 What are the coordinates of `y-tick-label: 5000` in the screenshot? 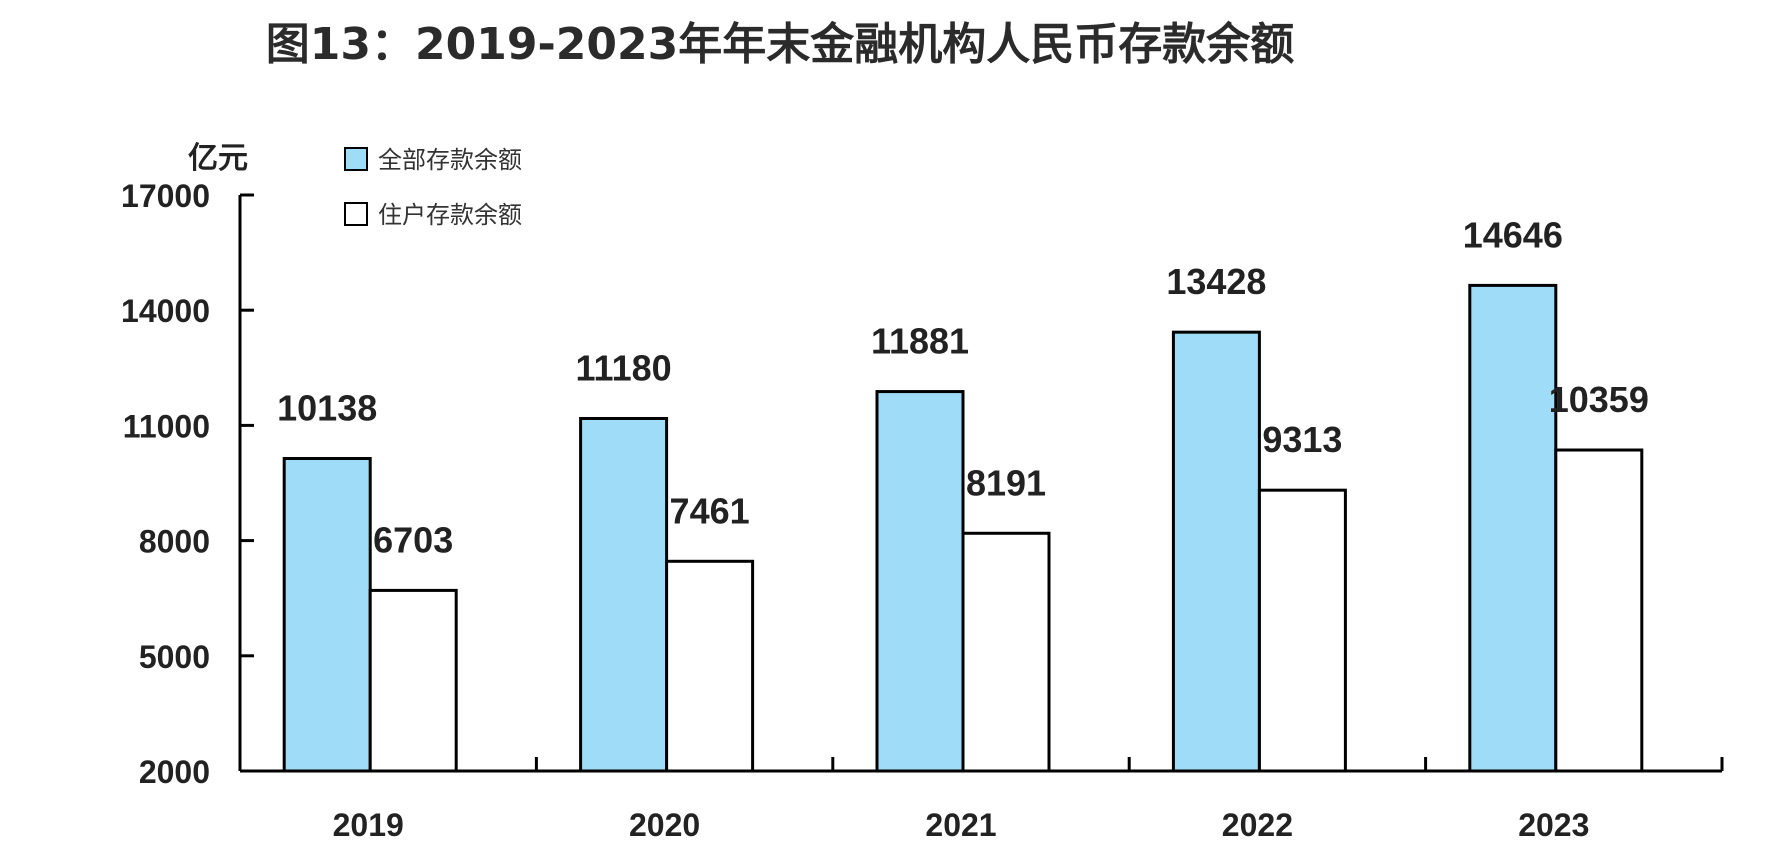 It's located at (174, 657).